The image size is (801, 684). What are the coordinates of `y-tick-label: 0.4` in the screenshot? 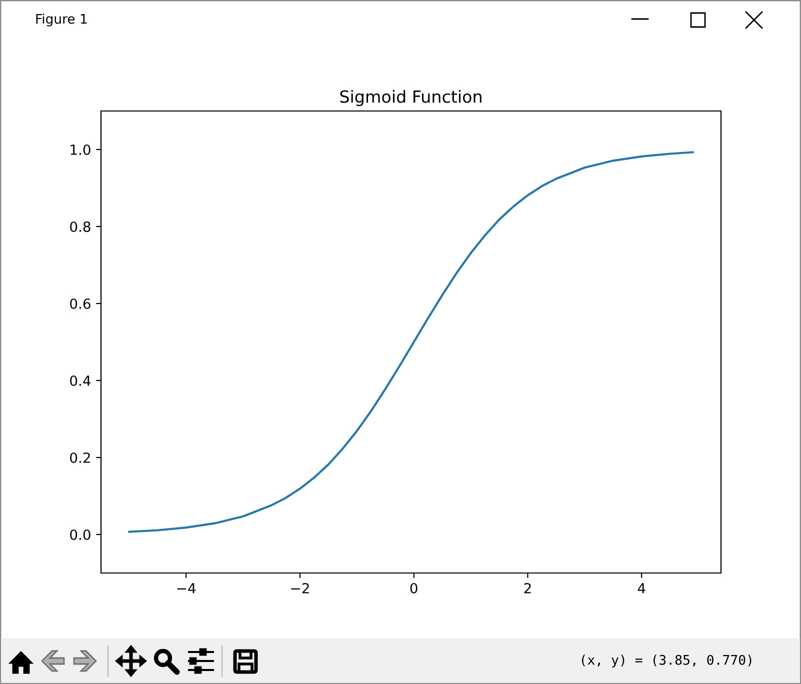 It's located at (80, 380).